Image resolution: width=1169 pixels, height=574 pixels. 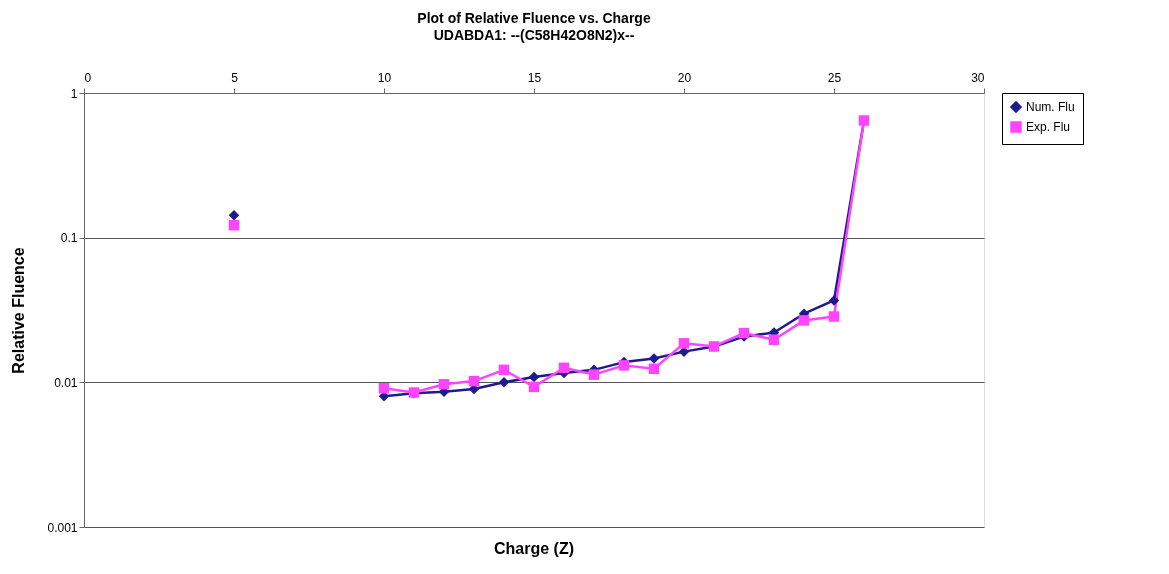 What do you see at coordinates (19, 310) in the screenshot?
I see `y-axis-title: Relative Fluence` at bounding box center [19, 310].